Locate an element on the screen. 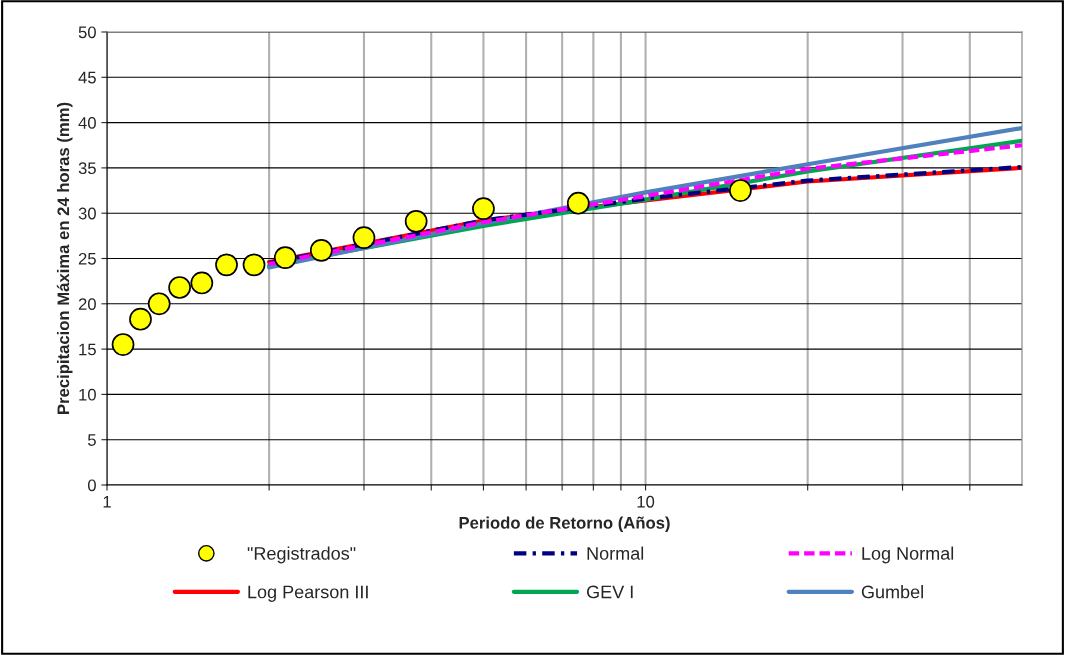 The image size is (1065, 655). legend-label: GEV I is located at coordinates (609, 592).